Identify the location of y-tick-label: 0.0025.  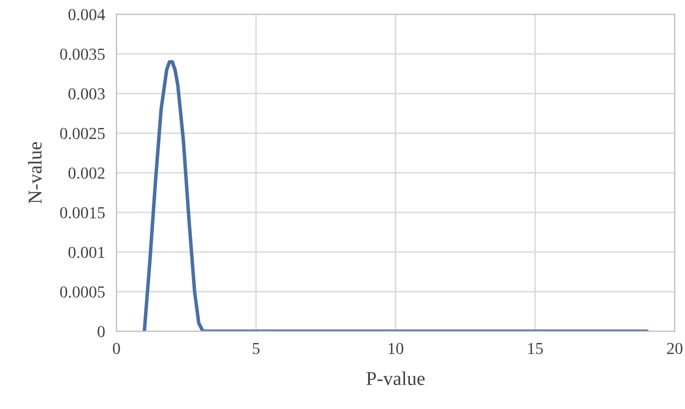
(82, 134).